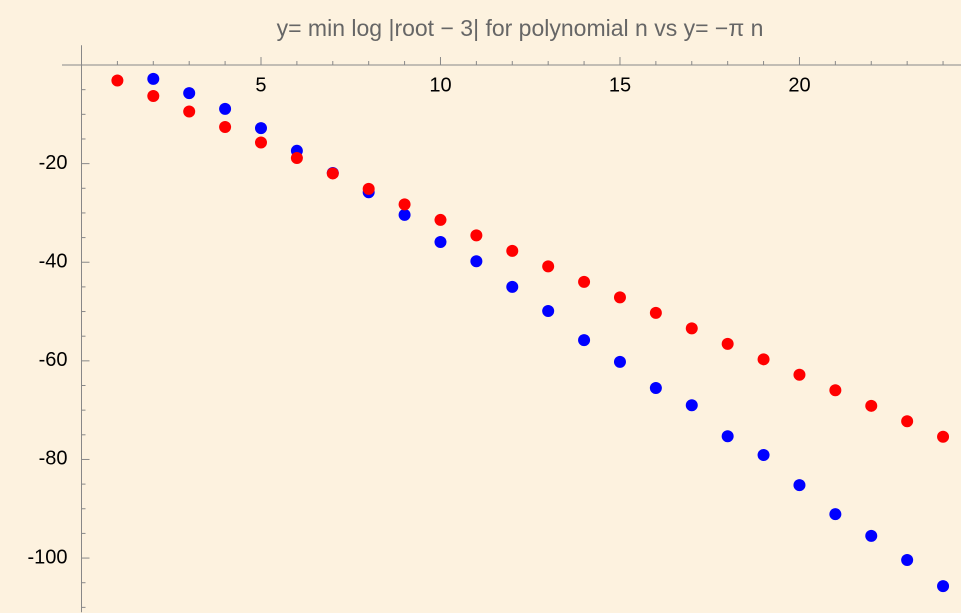 The image size is (961, 613). What do you see at coordinates (260, 85) in the screenshot?
I see `x-tick-label: 5` at bounding box center [260, 85].